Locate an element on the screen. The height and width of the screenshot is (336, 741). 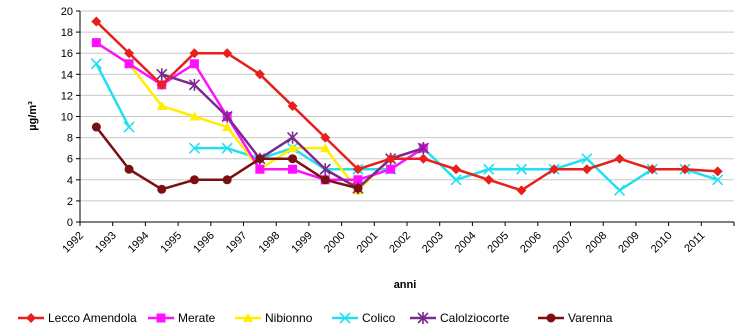
x-tick-label: 2000 is located at coordinates (335, 243).